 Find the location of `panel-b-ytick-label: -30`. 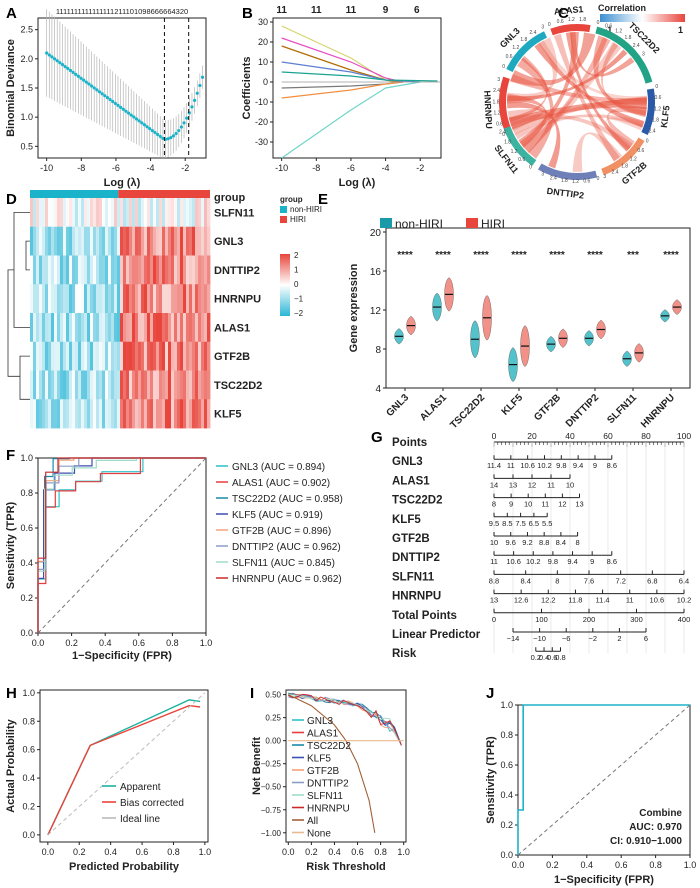

panel-b-ytick-label: -30 is located at coordinates (261, 142).